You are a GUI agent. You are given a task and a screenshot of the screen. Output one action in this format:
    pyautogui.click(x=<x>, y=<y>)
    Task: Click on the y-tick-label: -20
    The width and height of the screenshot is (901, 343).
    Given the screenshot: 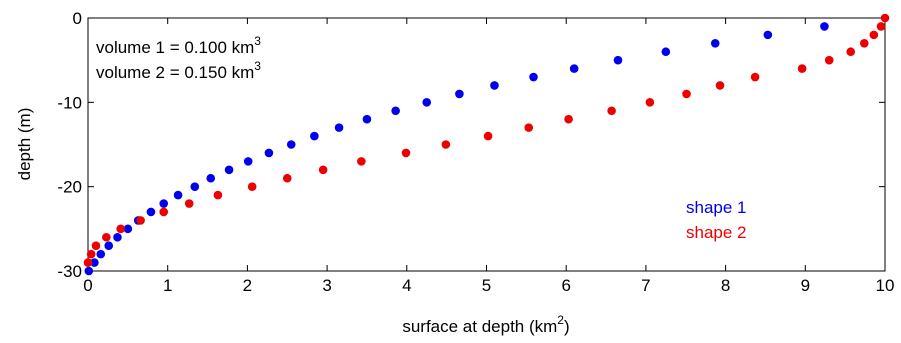 What is the action you would take?
    pyautogui.click(x=69, y=187)
    